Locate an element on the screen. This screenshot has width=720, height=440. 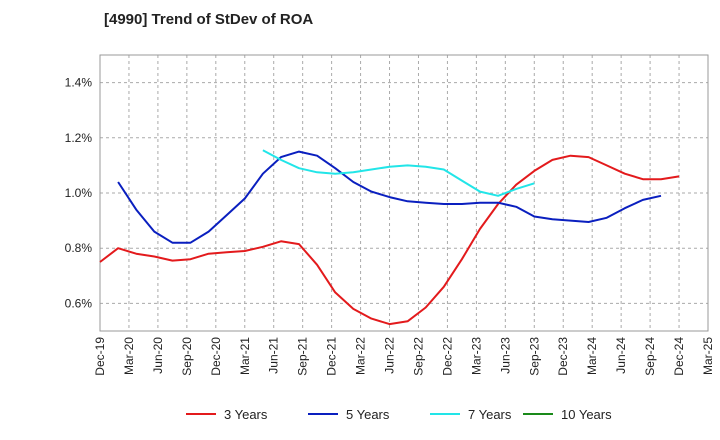
x-tick-label: Mar-24 is located at coordinates (592, 356).